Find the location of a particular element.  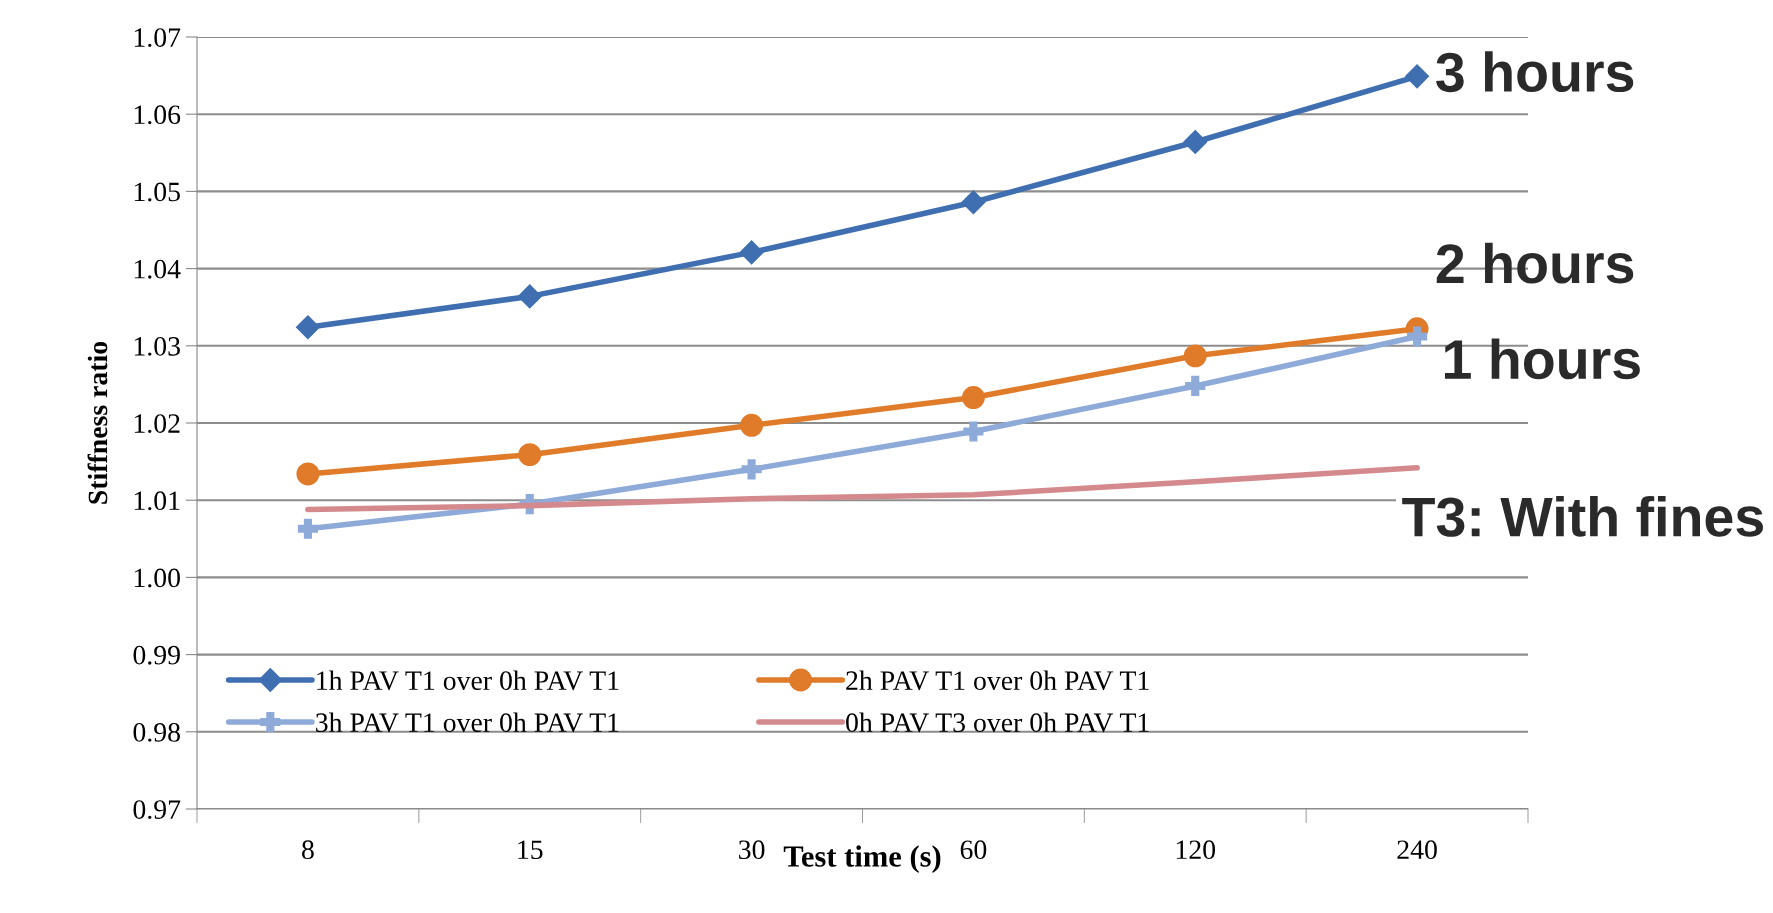

x-tick-label: 30 is located at coordinates (752, 850).